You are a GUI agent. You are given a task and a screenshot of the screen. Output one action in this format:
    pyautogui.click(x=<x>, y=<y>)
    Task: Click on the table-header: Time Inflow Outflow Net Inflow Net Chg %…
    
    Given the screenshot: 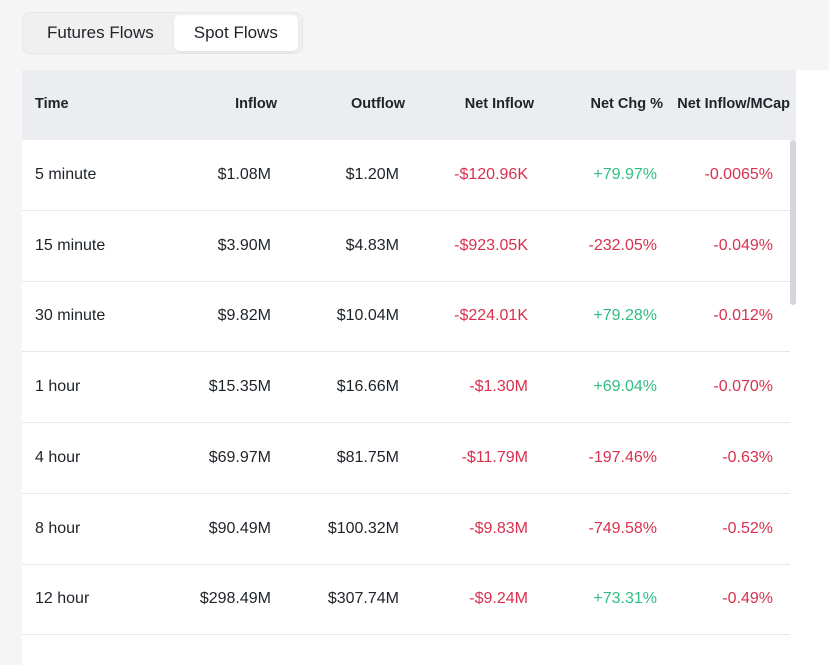 What is the action you would take?
    pyautogui.click(x=409, y=105)
    